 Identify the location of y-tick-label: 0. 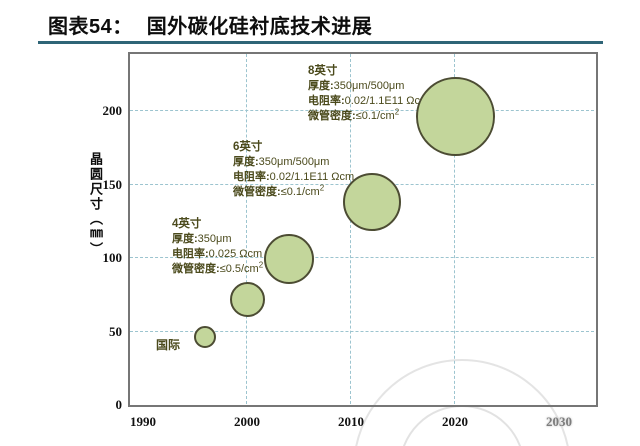
(119, 404).